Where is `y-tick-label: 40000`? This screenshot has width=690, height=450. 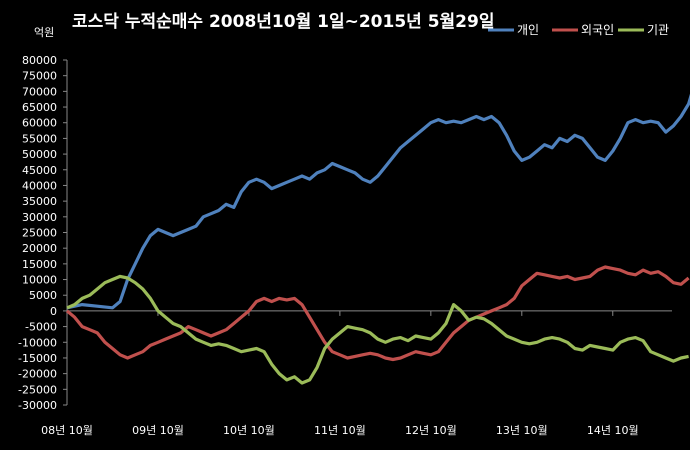
y-tick-label: 40000 is located at coordinates (39, 185).